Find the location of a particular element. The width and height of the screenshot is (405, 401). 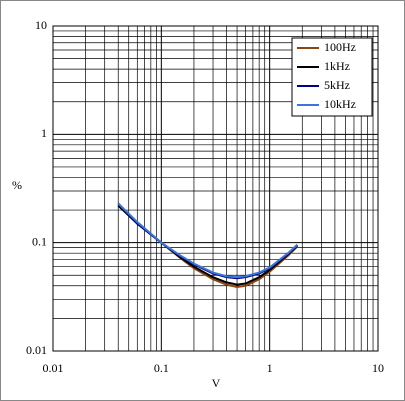

y-tick-label: 1 is located at coordinates (44, 133).